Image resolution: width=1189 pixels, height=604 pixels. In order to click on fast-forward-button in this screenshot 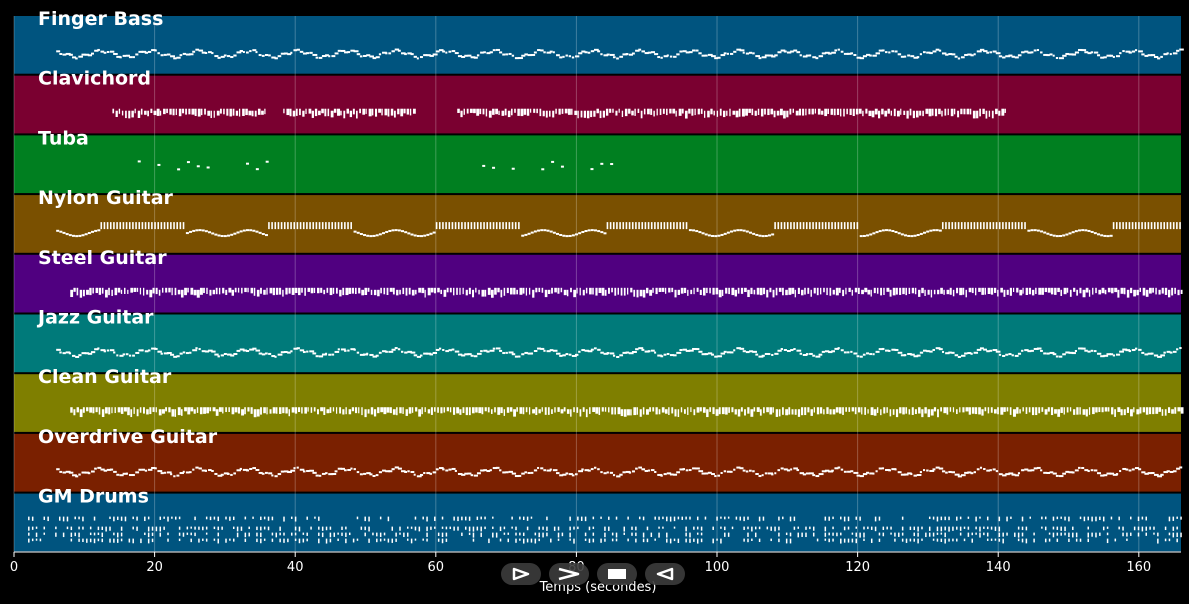, I will do `click(569, 574)`.